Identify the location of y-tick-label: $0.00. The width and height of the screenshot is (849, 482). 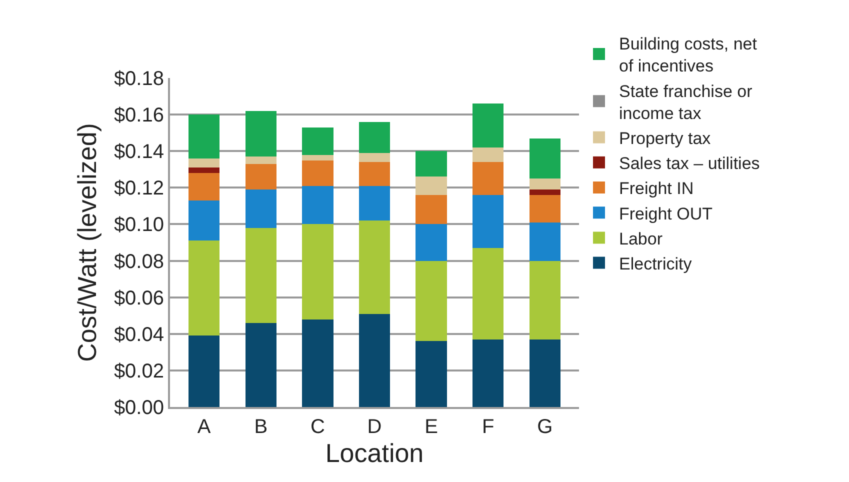
(139, 408).